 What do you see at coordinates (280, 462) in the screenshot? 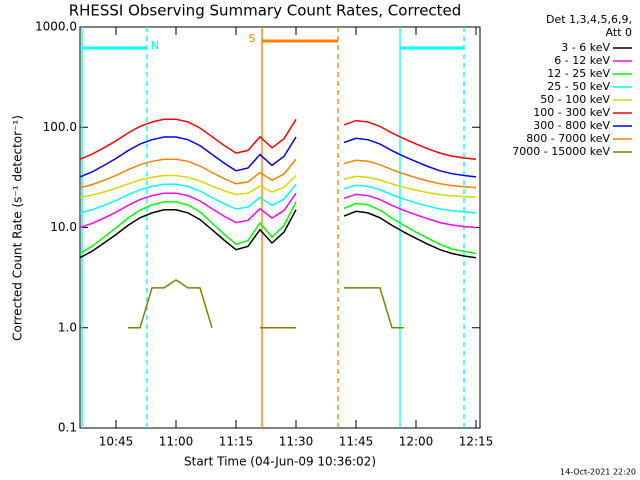
I see `x-axis-label: Start Time (04-Jun-09 10:36:02)` at bounding box center [280, 462].